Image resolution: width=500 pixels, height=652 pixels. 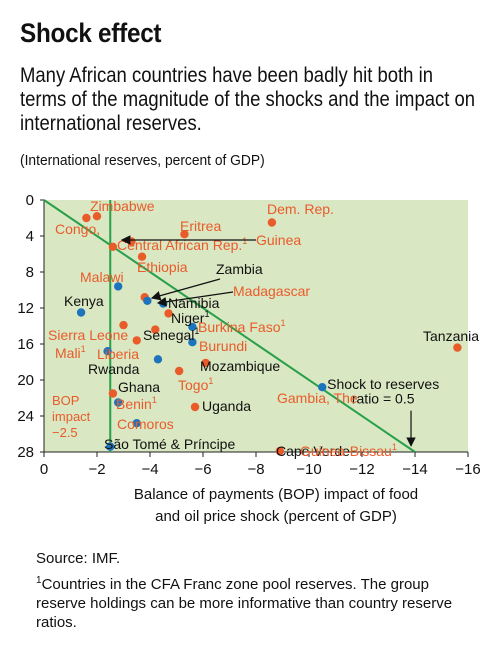 What do you see at coordinates (226, 406) in the screenshot?
I see `label-uganda: Uganda` at bounding box center [226, 406].